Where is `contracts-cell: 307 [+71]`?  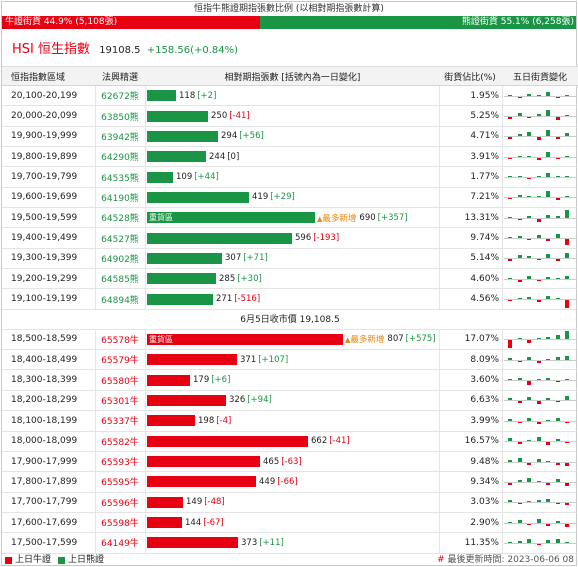 contracts-cell: 307 [+71] is located at coordinates (292, 258).